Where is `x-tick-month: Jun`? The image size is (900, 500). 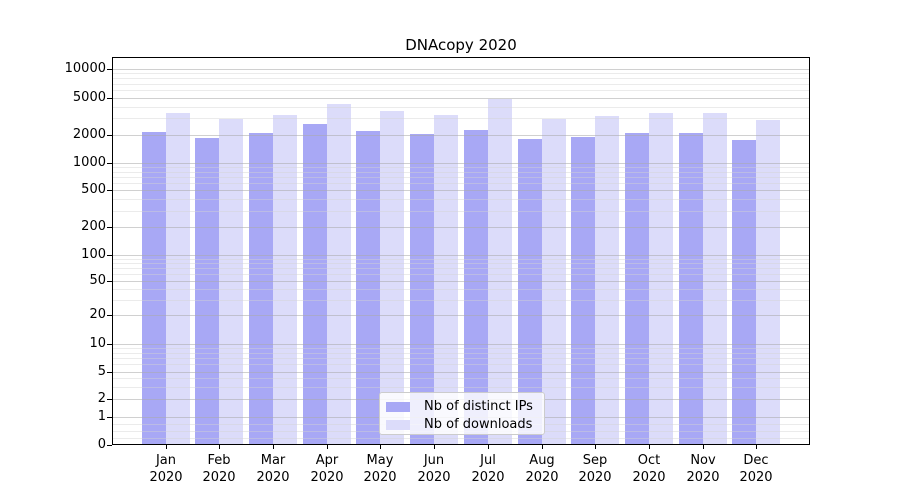 x-tick-month: Jun is located at coordinates (434, 460).